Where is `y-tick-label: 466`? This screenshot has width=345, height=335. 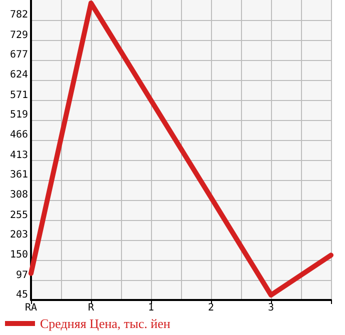
y-tick-label: 466 is located at coordinates (19, 135).